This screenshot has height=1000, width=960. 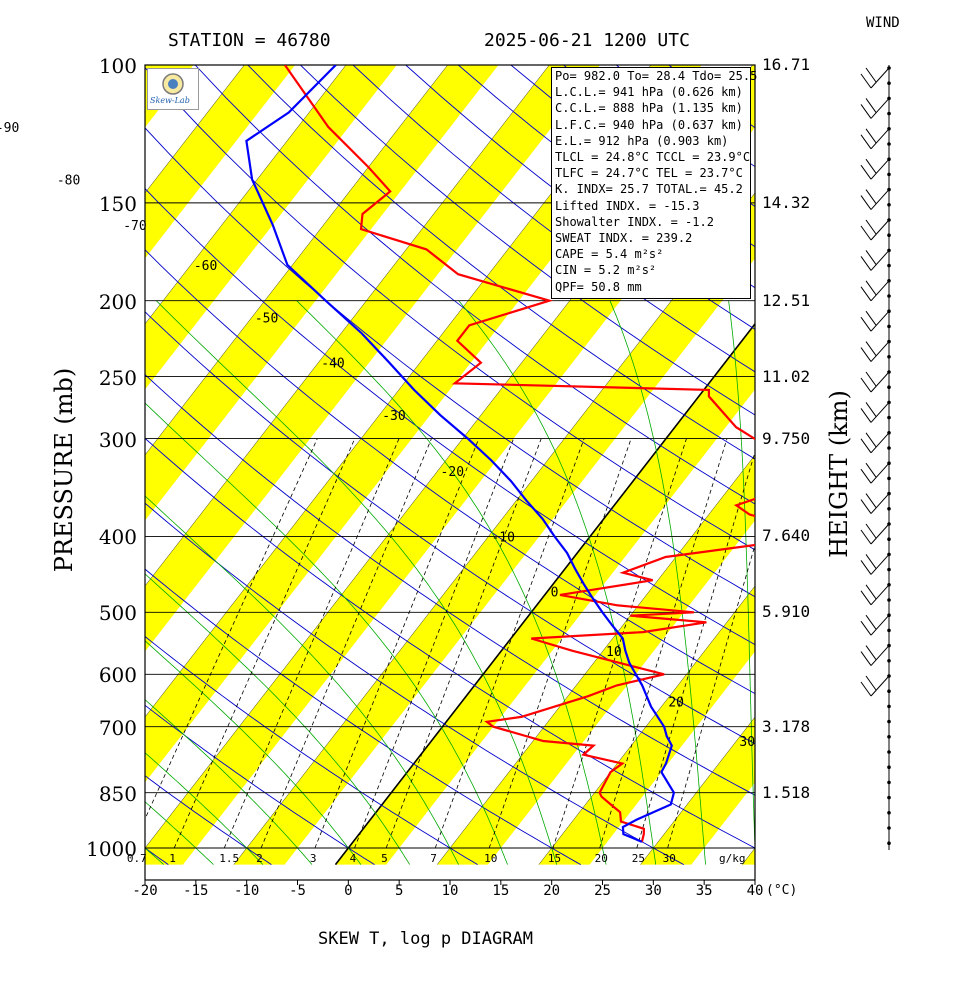 I want to click on isotherm-label: -80, so click(x=68, y=180).